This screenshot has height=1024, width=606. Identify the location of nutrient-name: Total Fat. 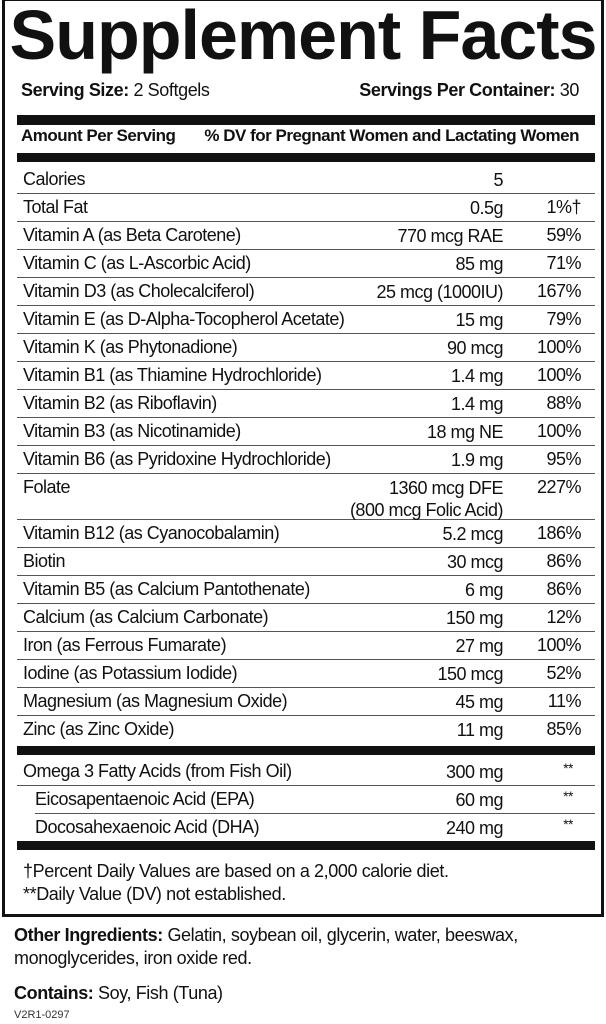
(55, 207).